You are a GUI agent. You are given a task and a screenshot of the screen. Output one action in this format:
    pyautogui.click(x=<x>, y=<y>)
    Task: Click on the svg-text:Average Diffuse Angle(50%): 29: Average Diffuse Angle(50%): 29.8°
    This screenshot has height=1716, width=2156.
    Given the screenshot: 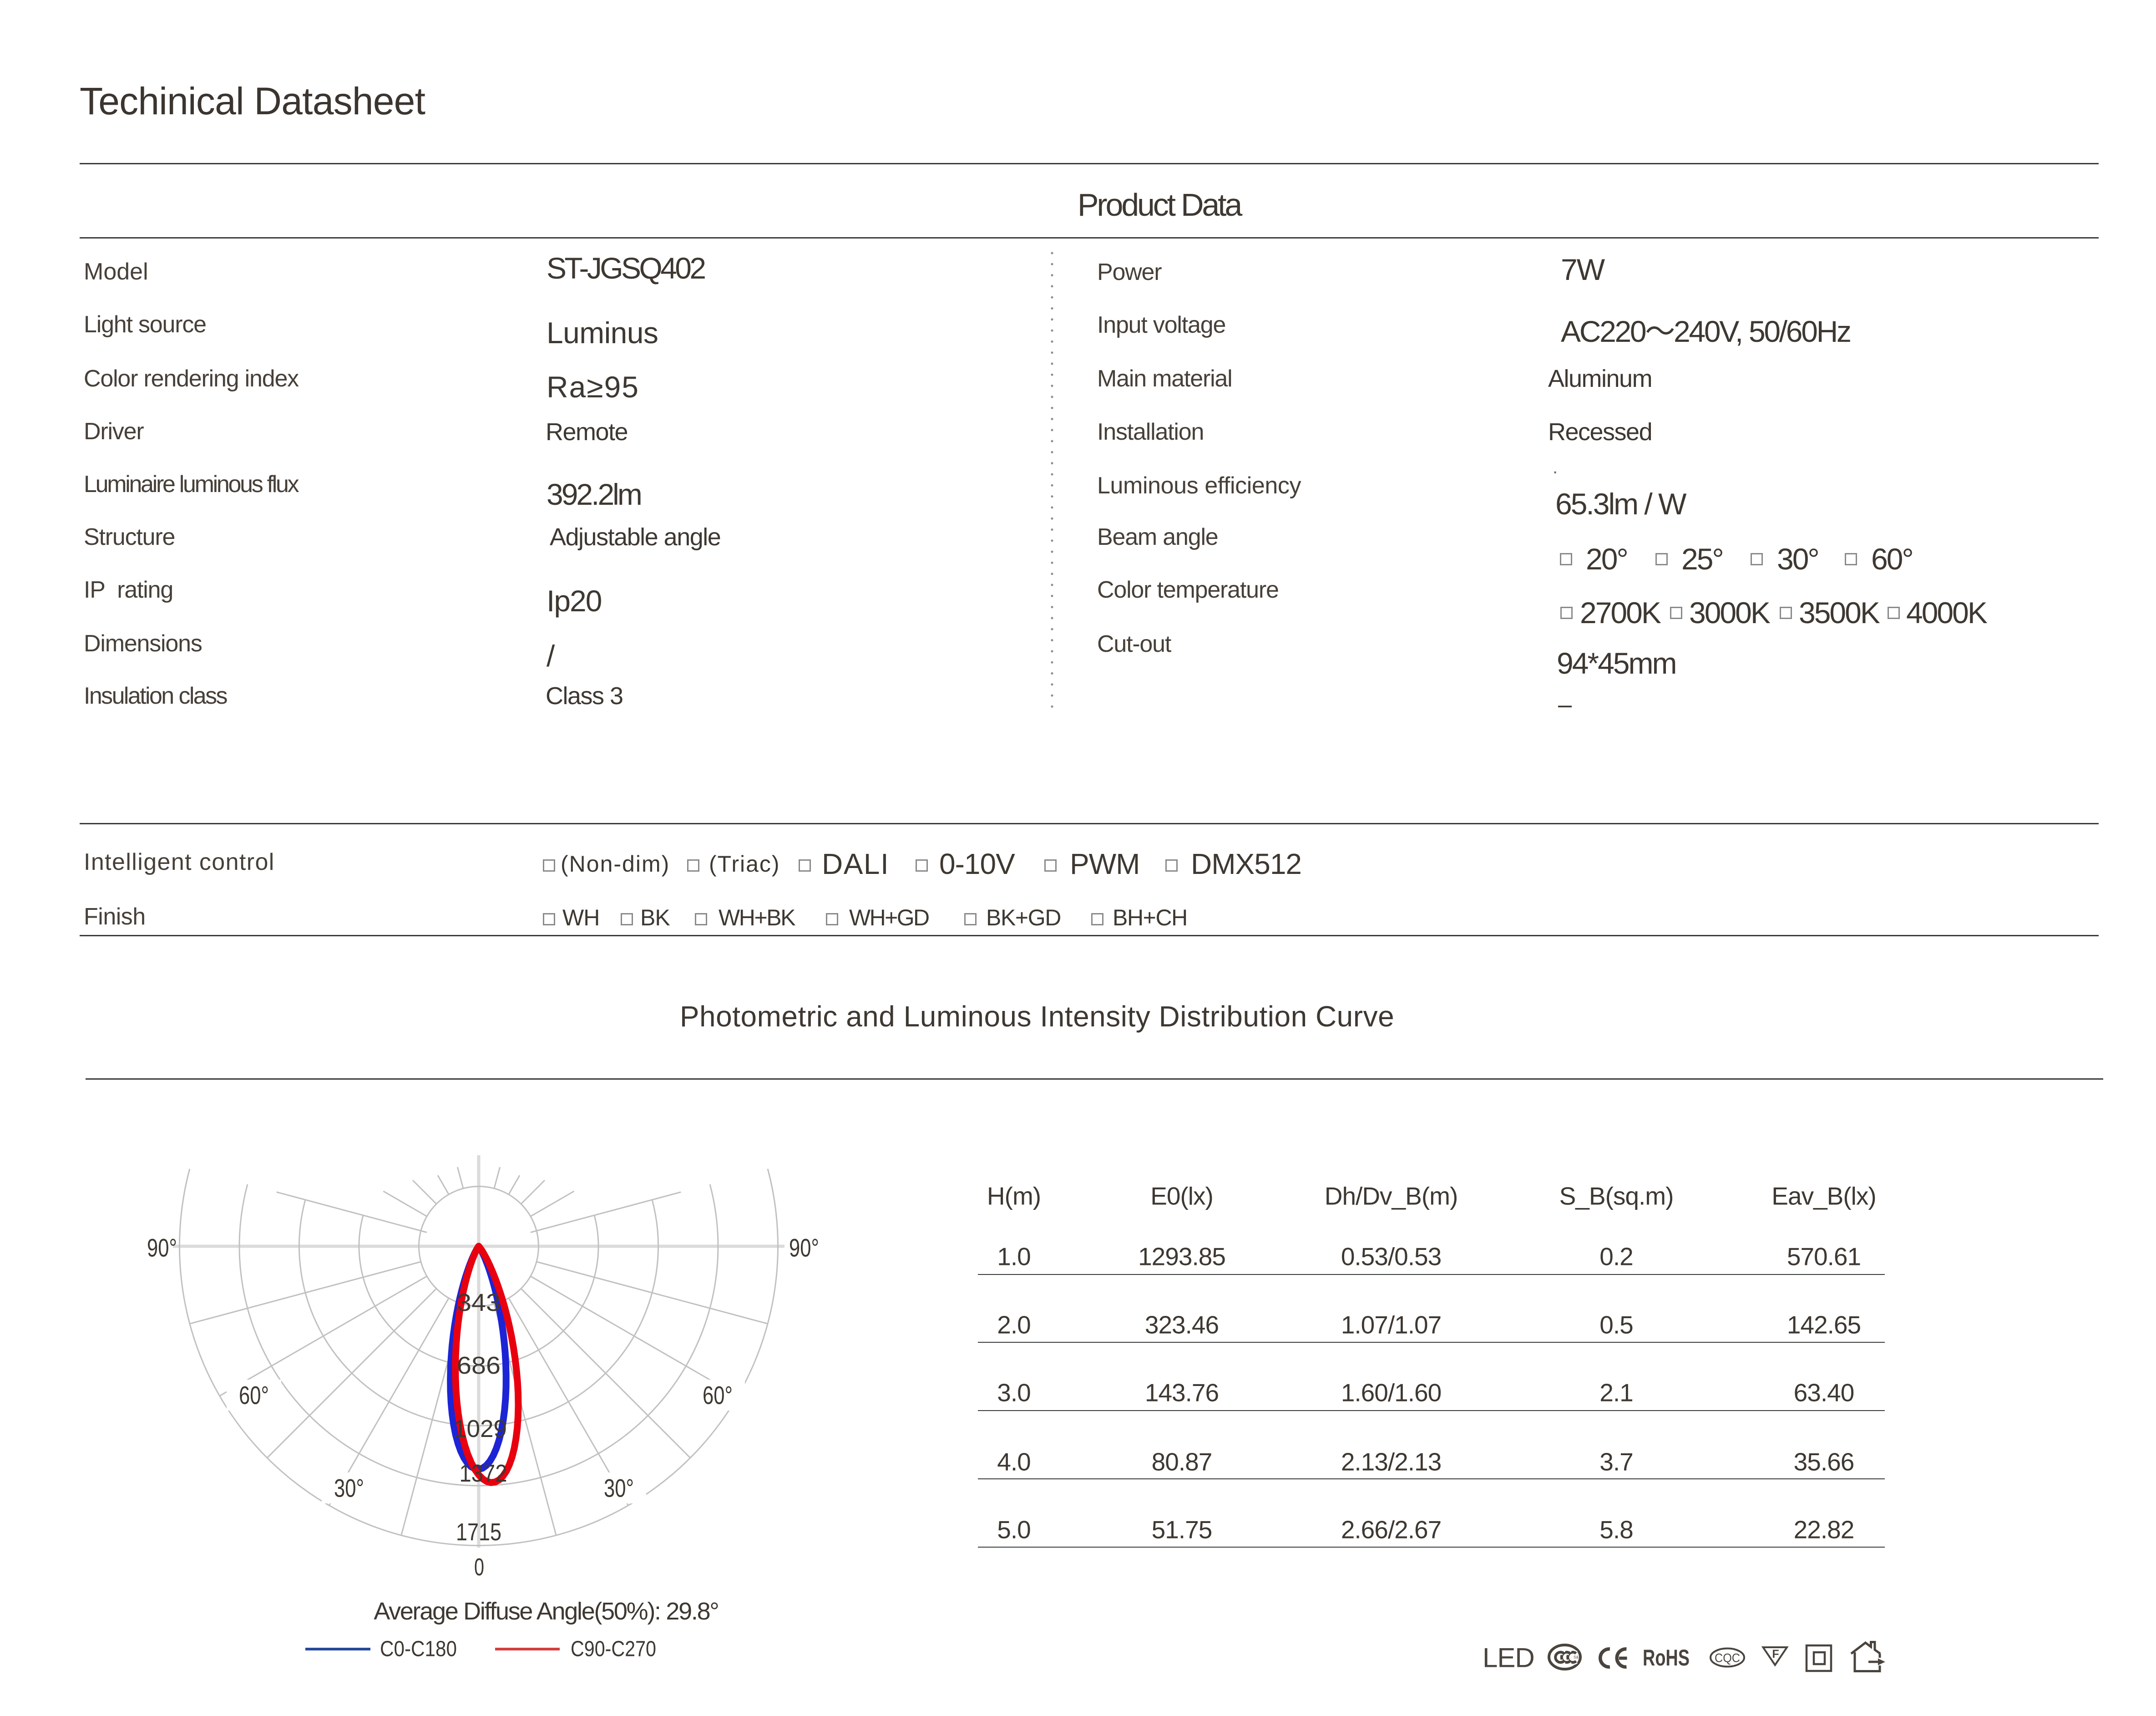 What is the action you would take?
    pyautogui.click(x=546, y=1611)
    